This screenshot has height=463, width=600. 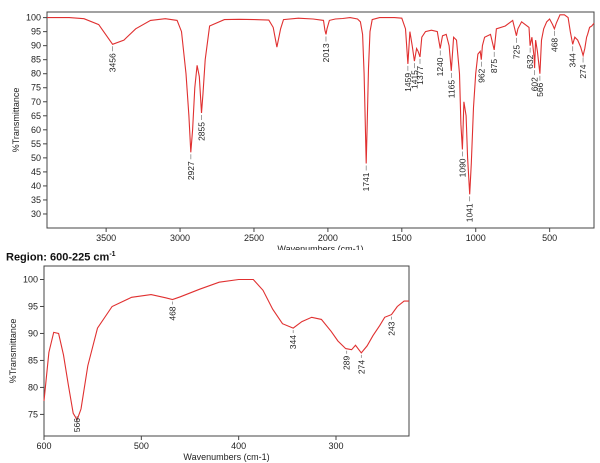 What do you see at coordinates (36, 158) in the screenshot?
I see `y-tick-label: 50` at bounding box center [36, 158].